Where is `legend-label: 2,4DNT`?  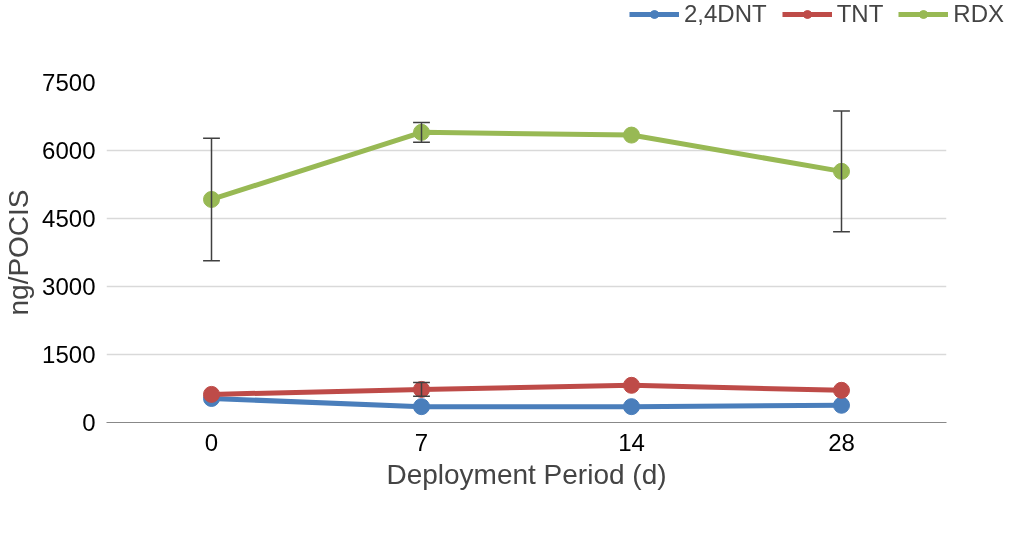 legend-label: 2,4DNT is located at coordinates (725, 14).